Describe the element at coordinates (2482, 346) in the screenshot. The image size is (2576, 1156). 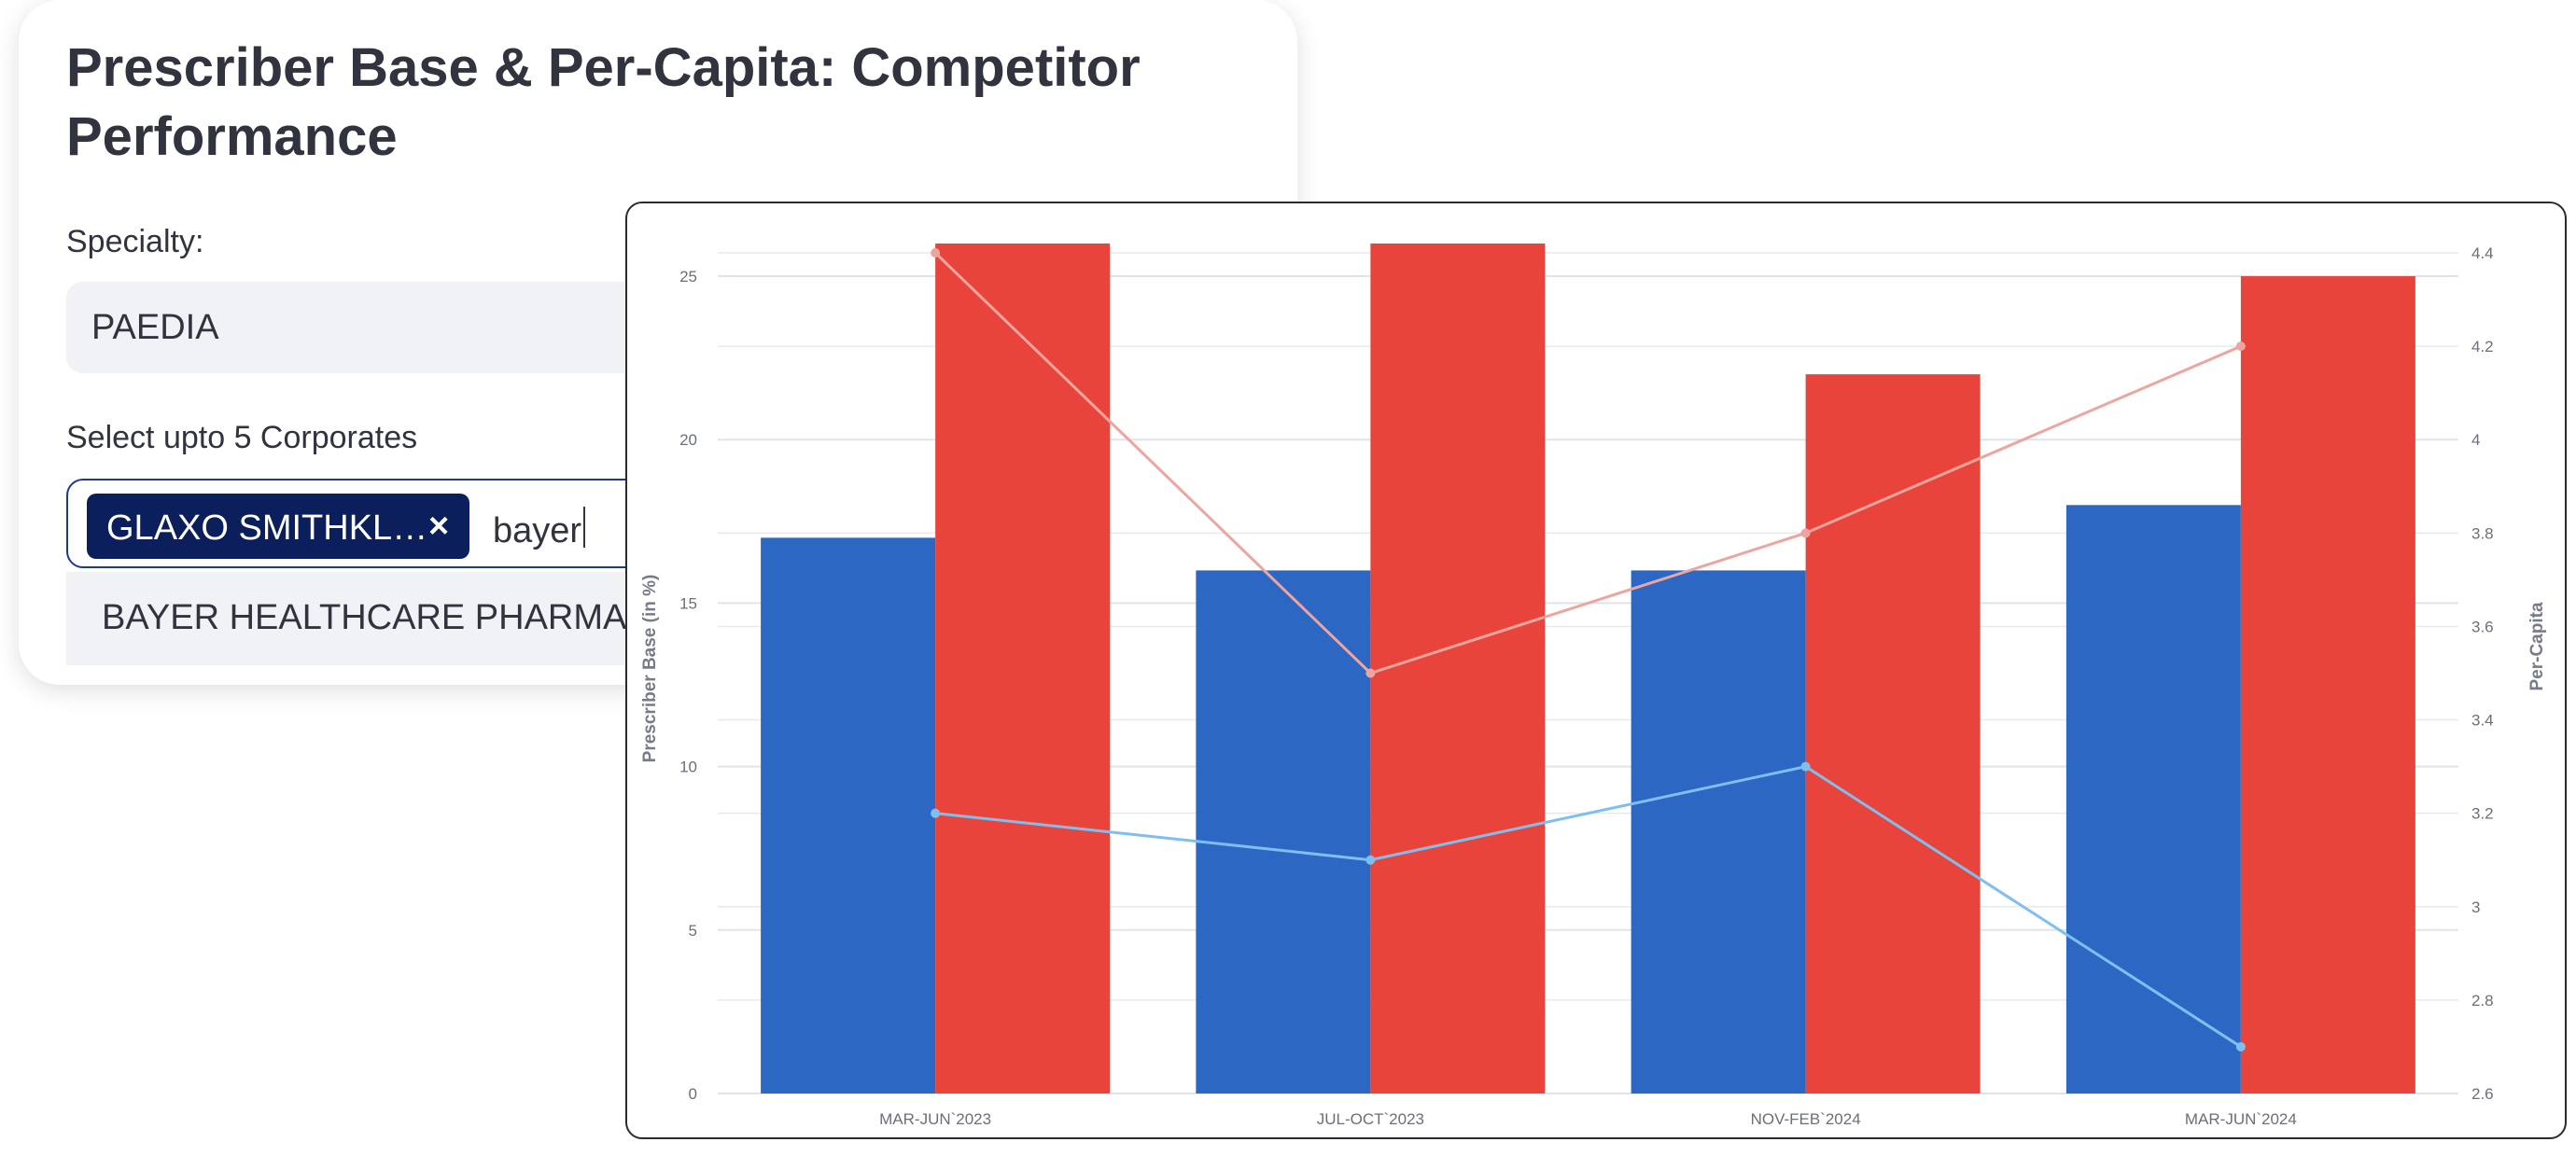
I see `y2-tick-label: 4.2` at that location.